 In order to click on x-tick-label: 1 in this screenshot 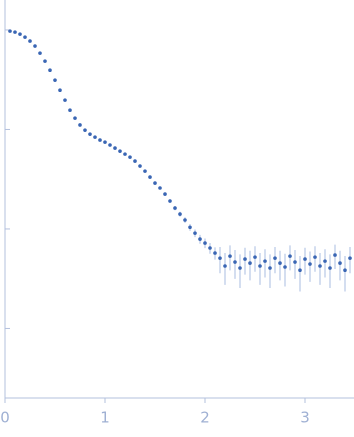, I will do `click(105, 418)`.